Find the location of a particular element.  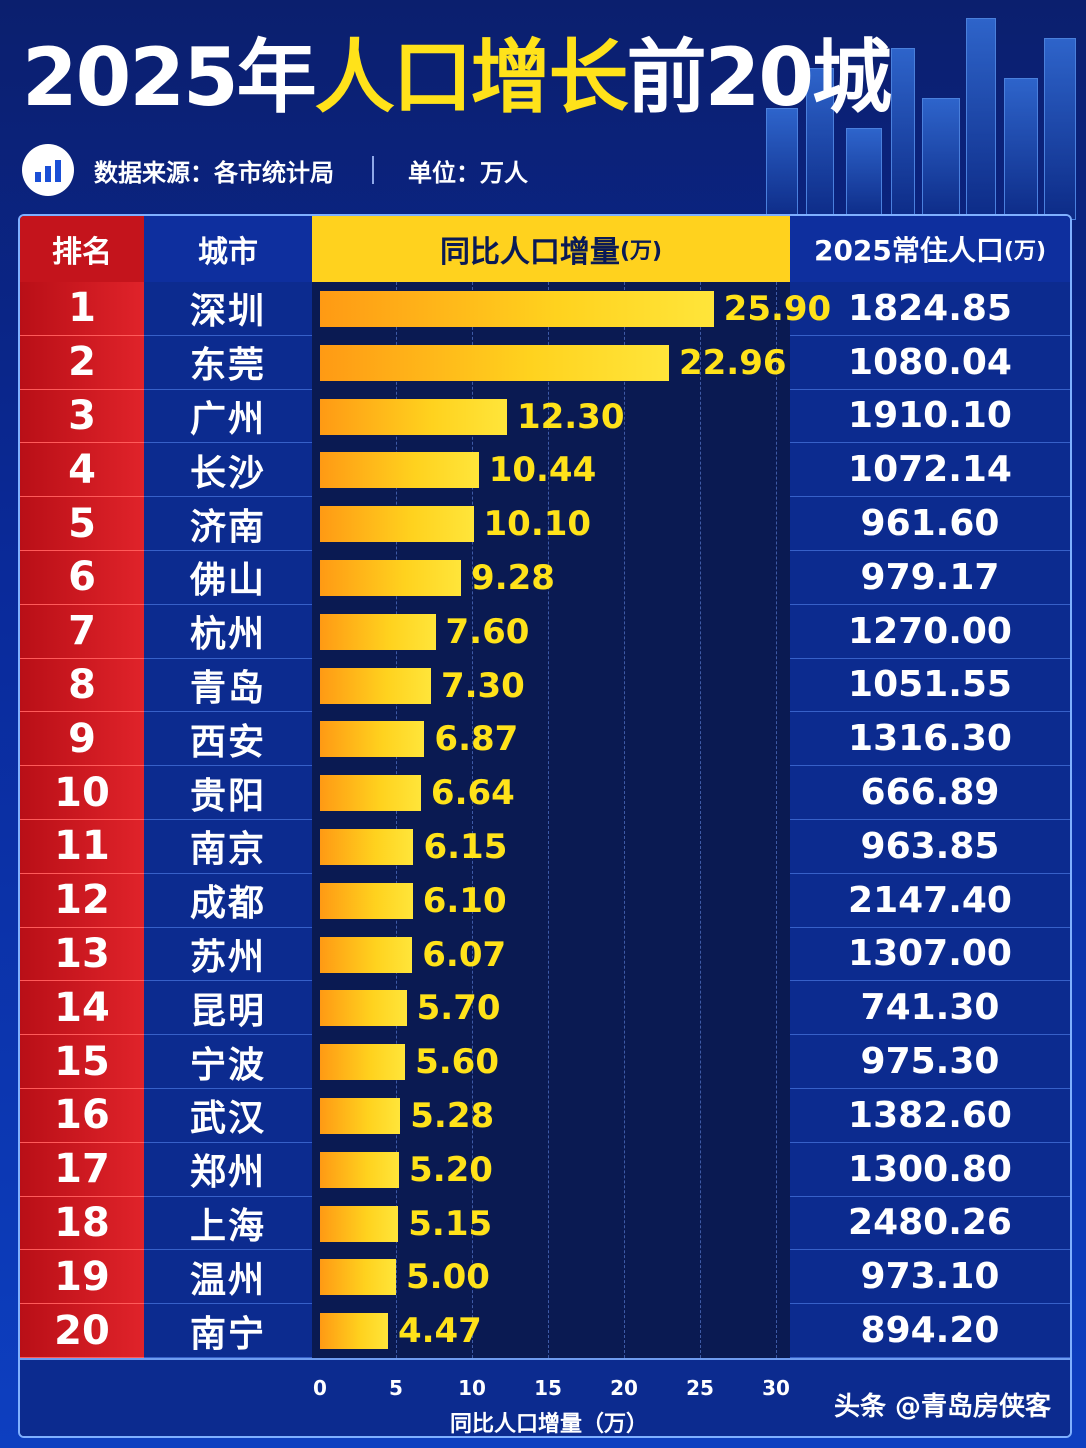

growth-value-label: 6.07 is located at coordinates (464, 954).